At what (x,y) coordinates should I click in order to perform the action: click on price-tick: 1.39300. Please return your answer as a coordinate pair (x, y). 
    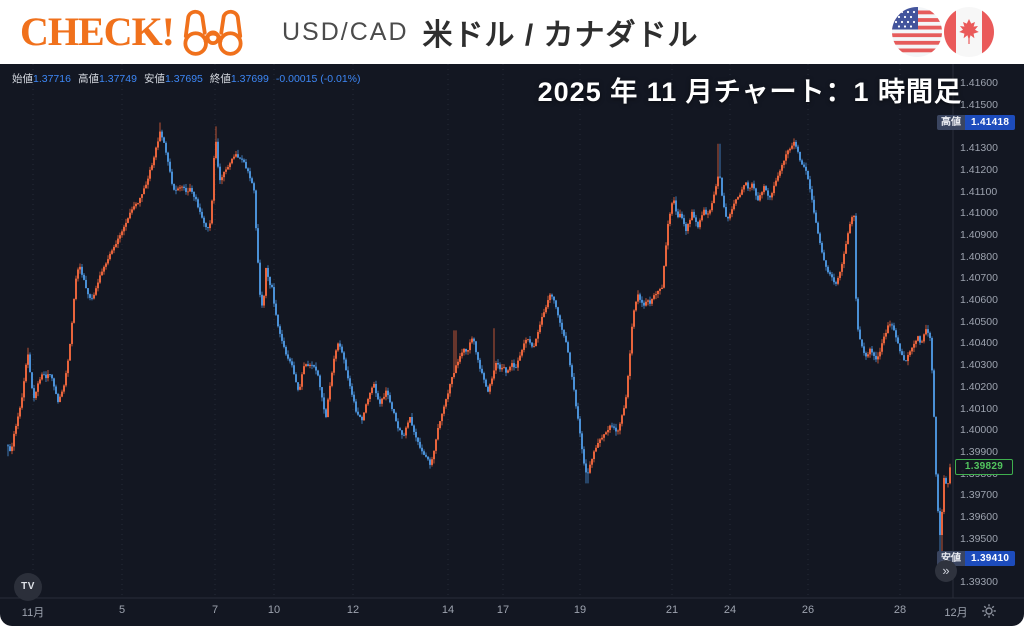
    Looking at the image, I should click on (979, 582).